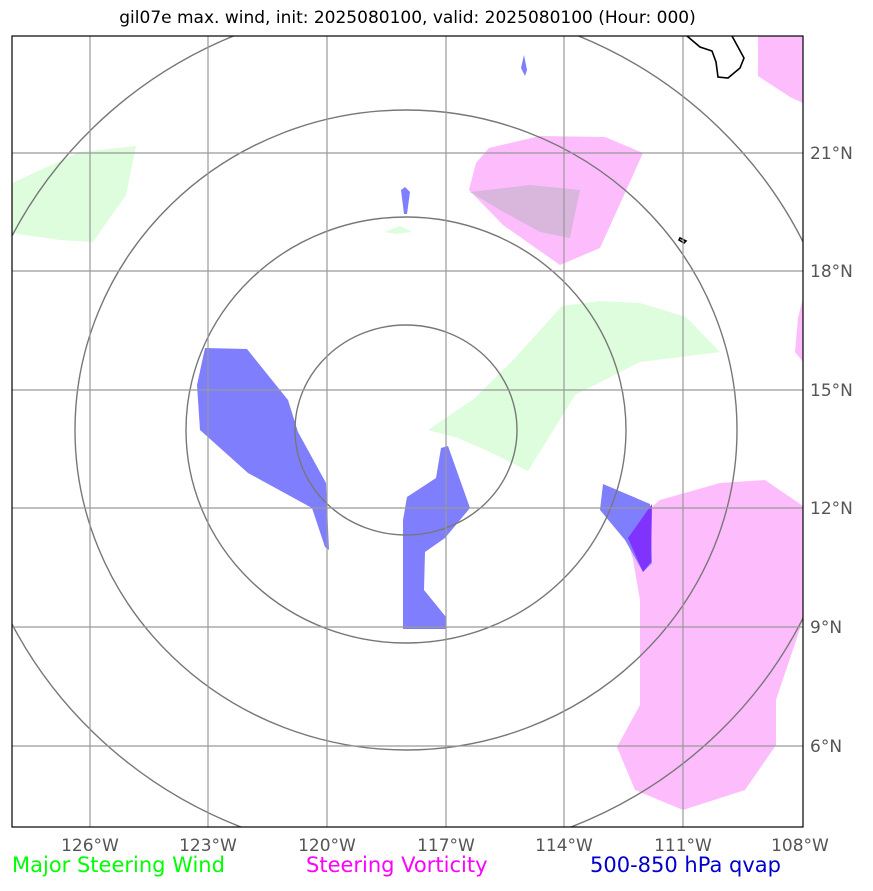  What do you see at coordinates (640, 538) in the screenshot?
I see `qvap-area-east-core` at bounding box center [640, 538].